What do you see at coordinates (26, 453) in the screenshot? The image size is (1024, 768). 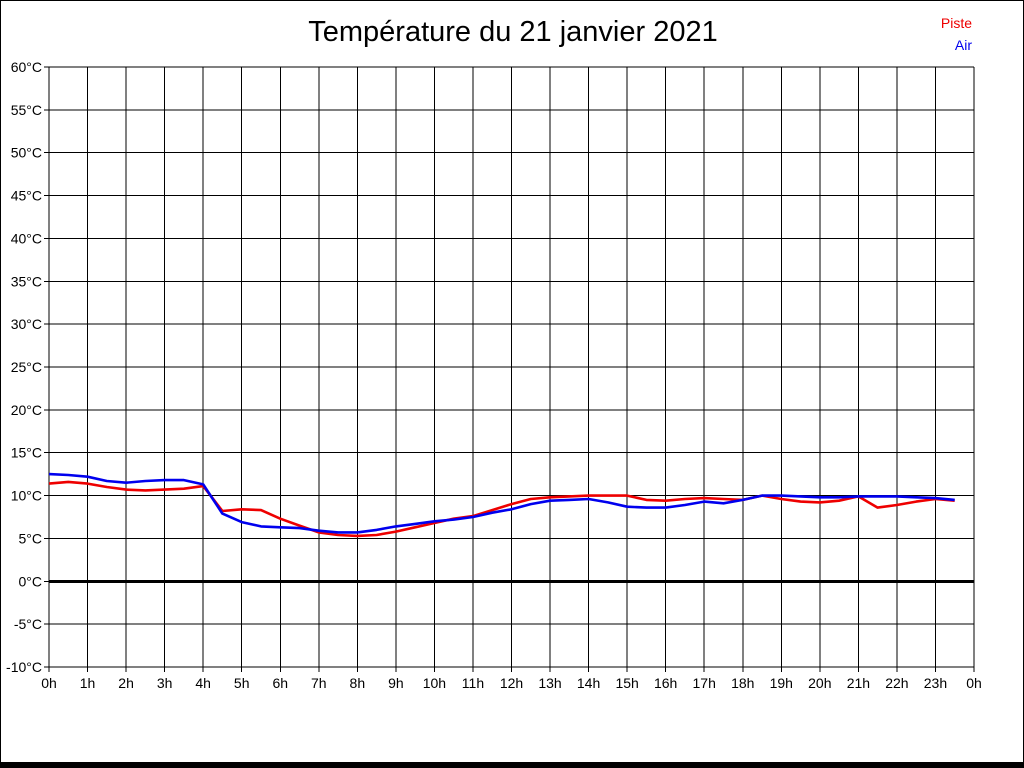 I see `y-axis-label: 15°C` at bounding box center [26, 453].